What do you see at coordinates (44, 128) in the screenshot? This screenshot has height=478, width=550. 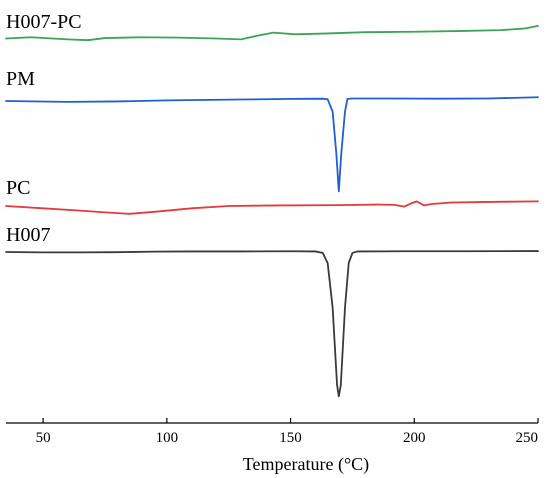 I see `series-labels: H007-PC PM PC H007` at bounding box center [44, 128].